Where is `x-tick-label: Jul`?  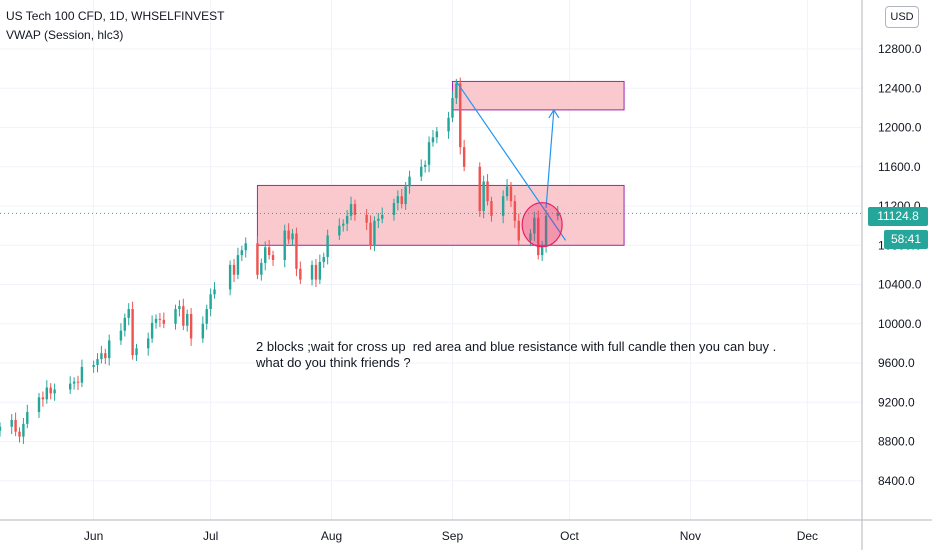 x-tick-label: Jul is located at coordinates (210, 536).